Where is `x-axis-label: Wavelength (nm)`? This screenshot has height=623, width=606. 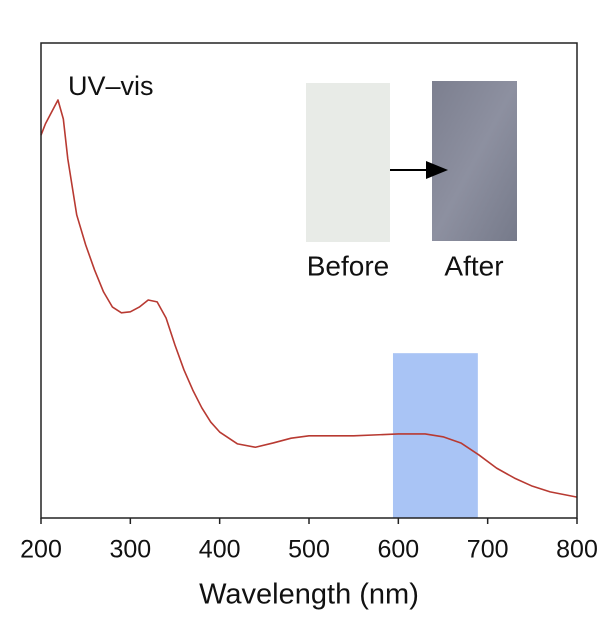 x-axis-label: Wavelength (nm) is located at coordinates (309, 595).